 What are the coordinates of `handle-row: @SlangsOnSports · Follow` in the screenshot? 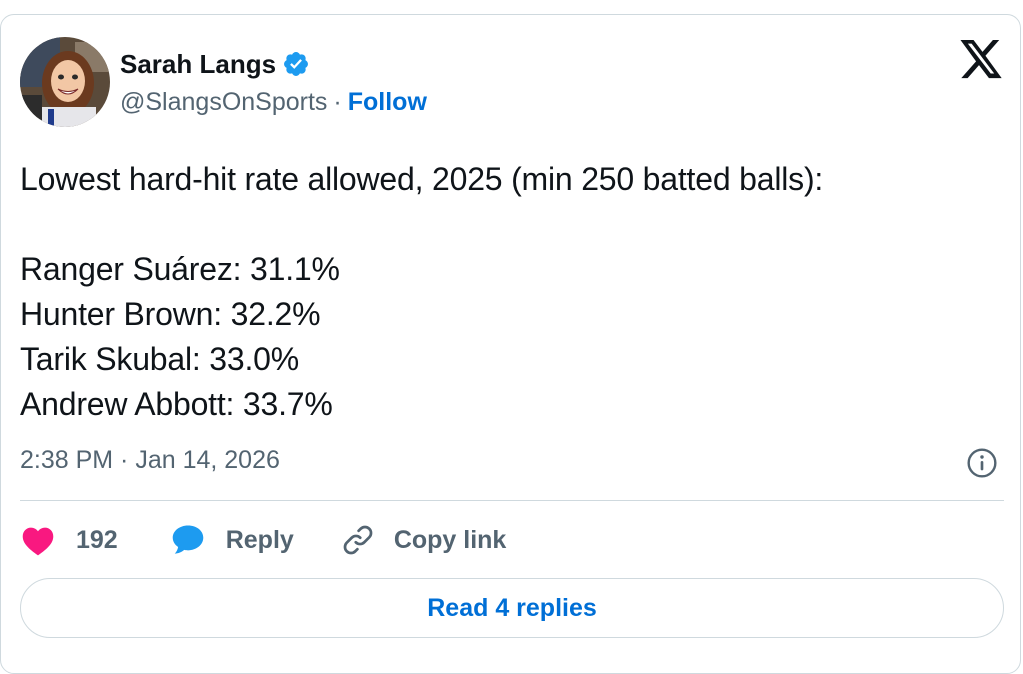 It's located at (273, 102).